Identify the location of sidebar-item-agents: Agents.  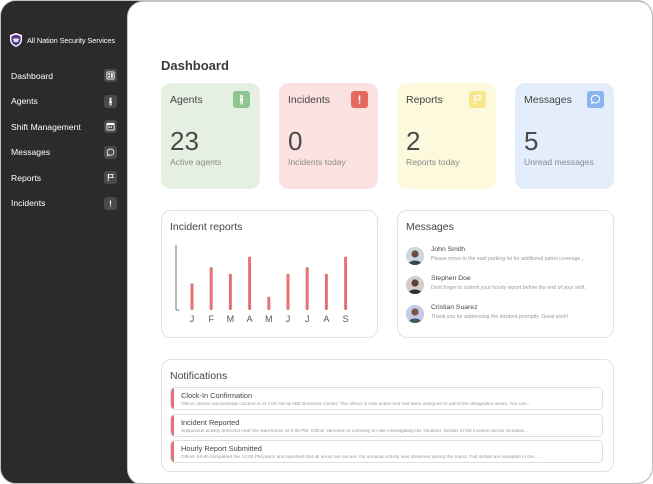
(64, 102).